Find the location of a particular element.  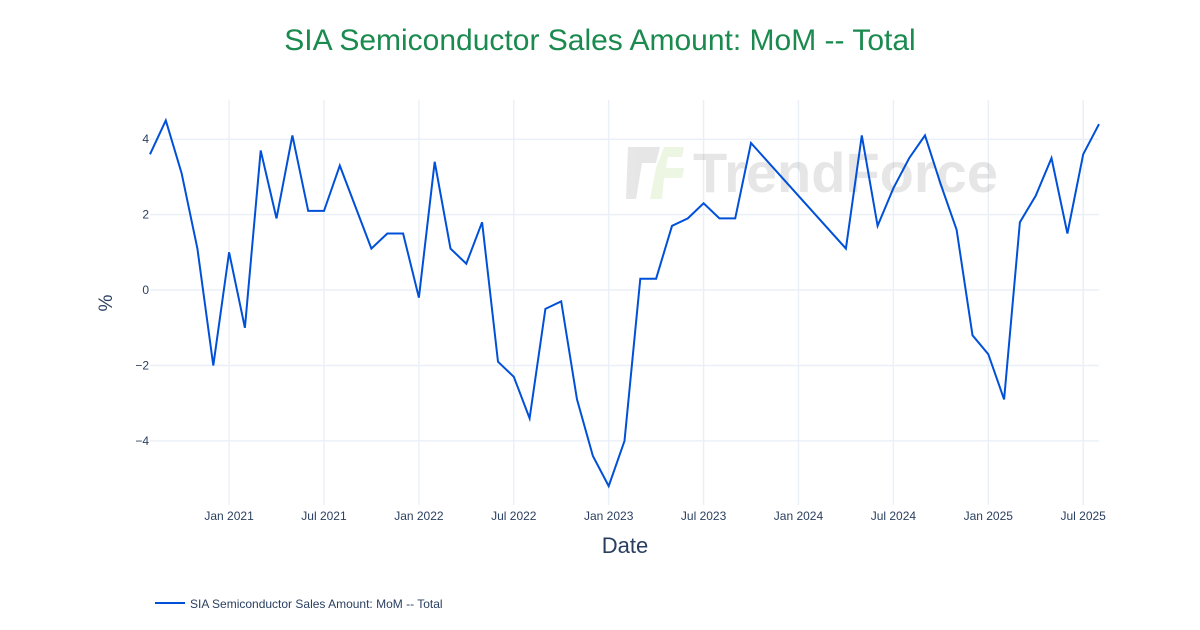

y-tick-label: 2 is located at coordinates (145, 215).